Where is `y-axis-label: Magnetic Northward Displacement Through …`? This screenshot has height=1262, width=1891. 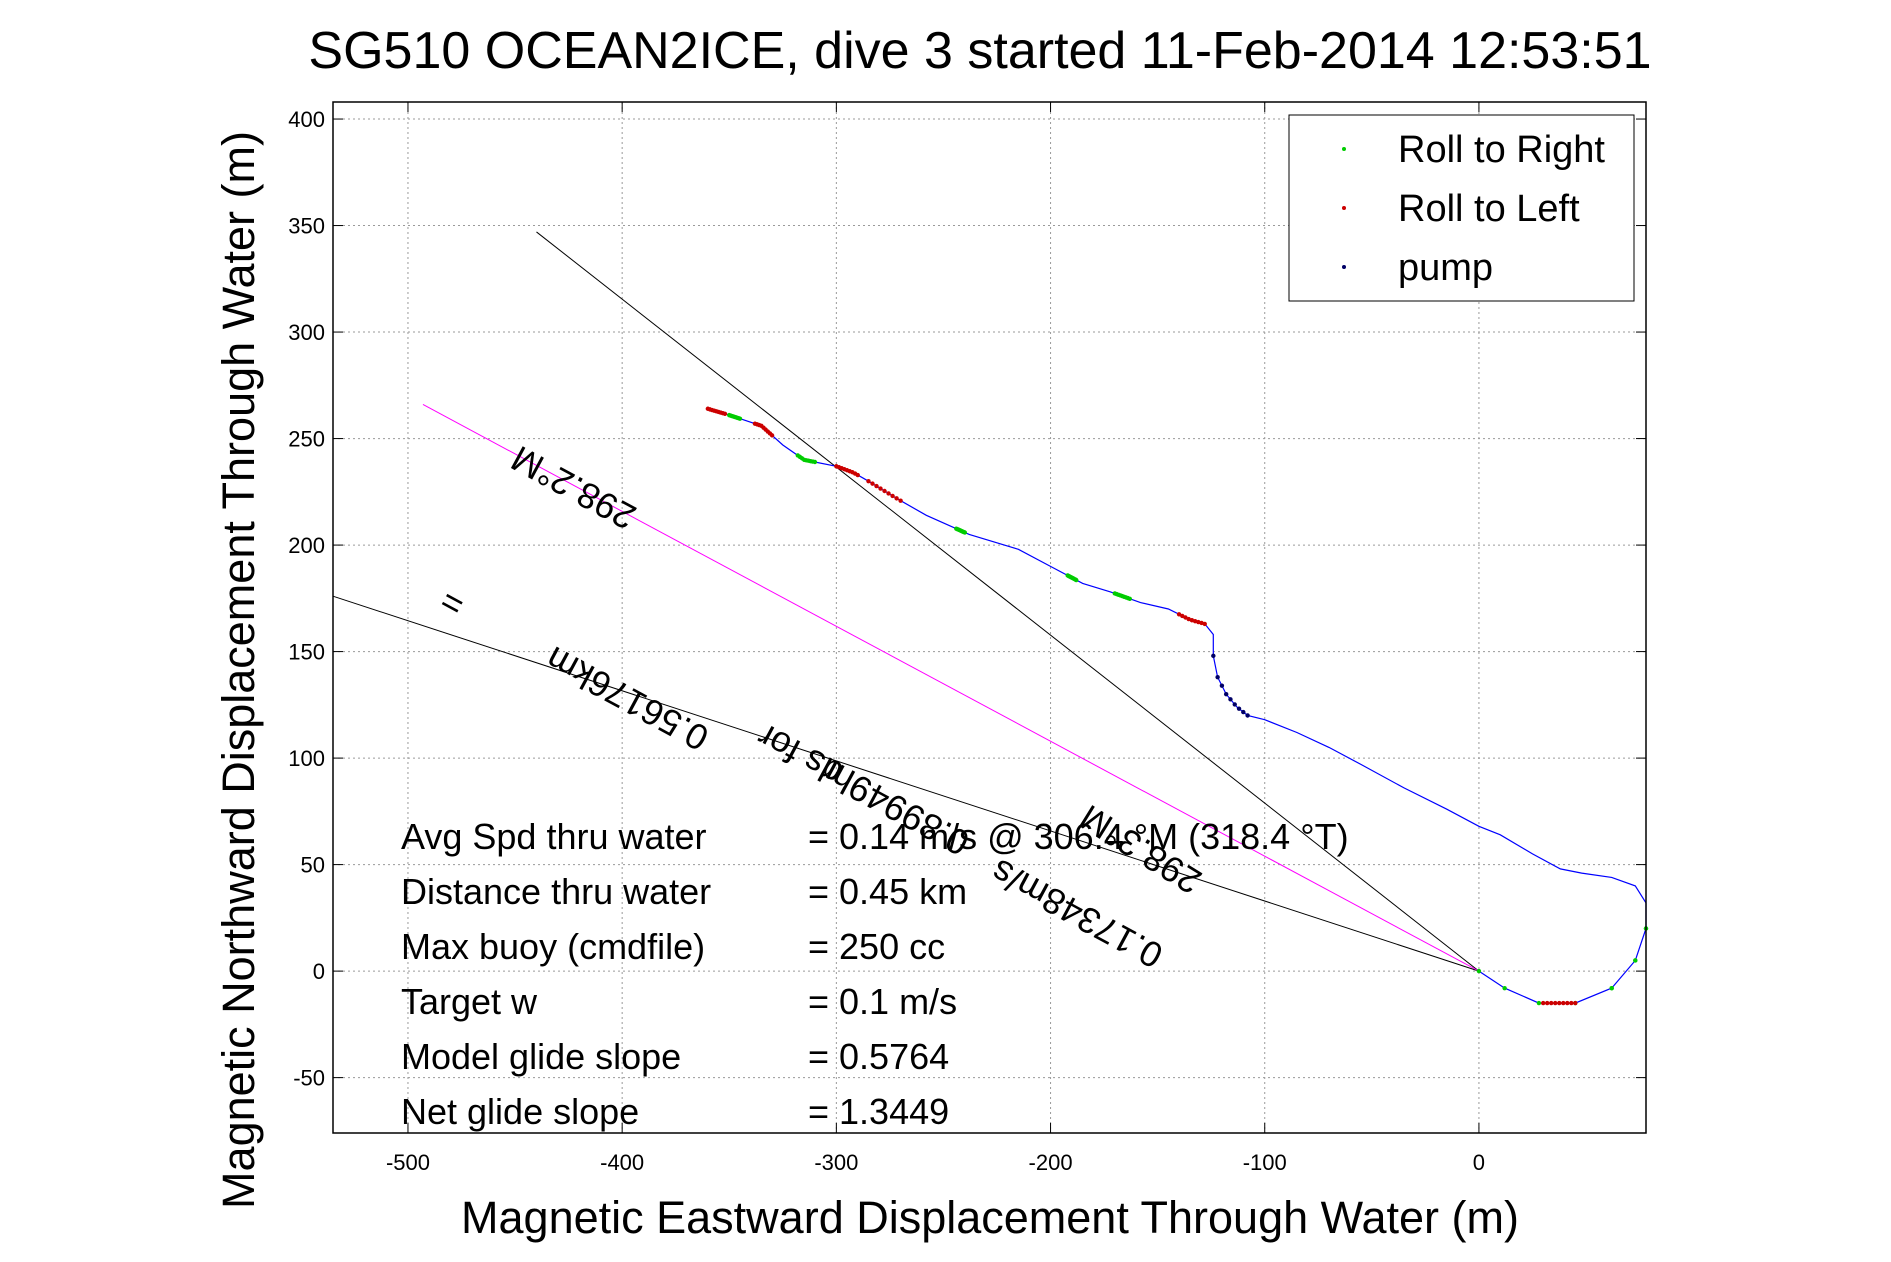
y-axis-label: Magnetic Northward Displacement Through … is located at coordinates (238, 670).